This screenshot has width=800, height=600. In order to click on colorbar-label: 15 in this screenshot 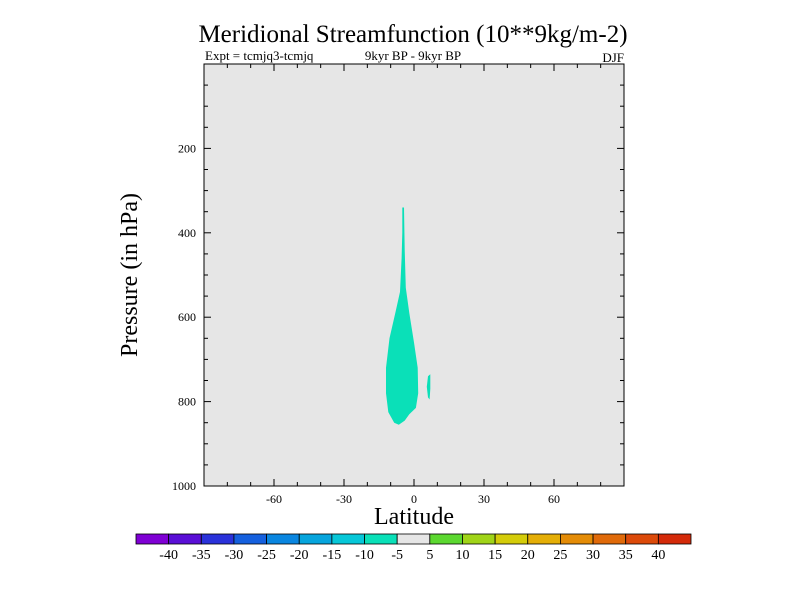, I will do `click(495, 555)`.